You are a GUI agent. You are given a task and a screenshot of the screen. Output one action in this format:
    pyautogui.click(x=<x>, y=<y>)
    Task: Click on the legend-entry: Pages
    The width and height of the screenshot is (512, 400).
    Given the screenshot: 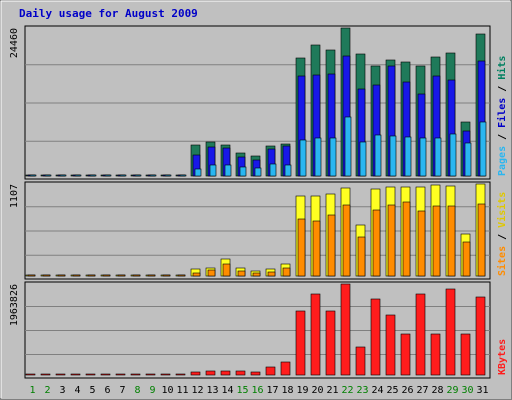 What is the action you would take?
    pyautogui.click(x=502, y=161)
    